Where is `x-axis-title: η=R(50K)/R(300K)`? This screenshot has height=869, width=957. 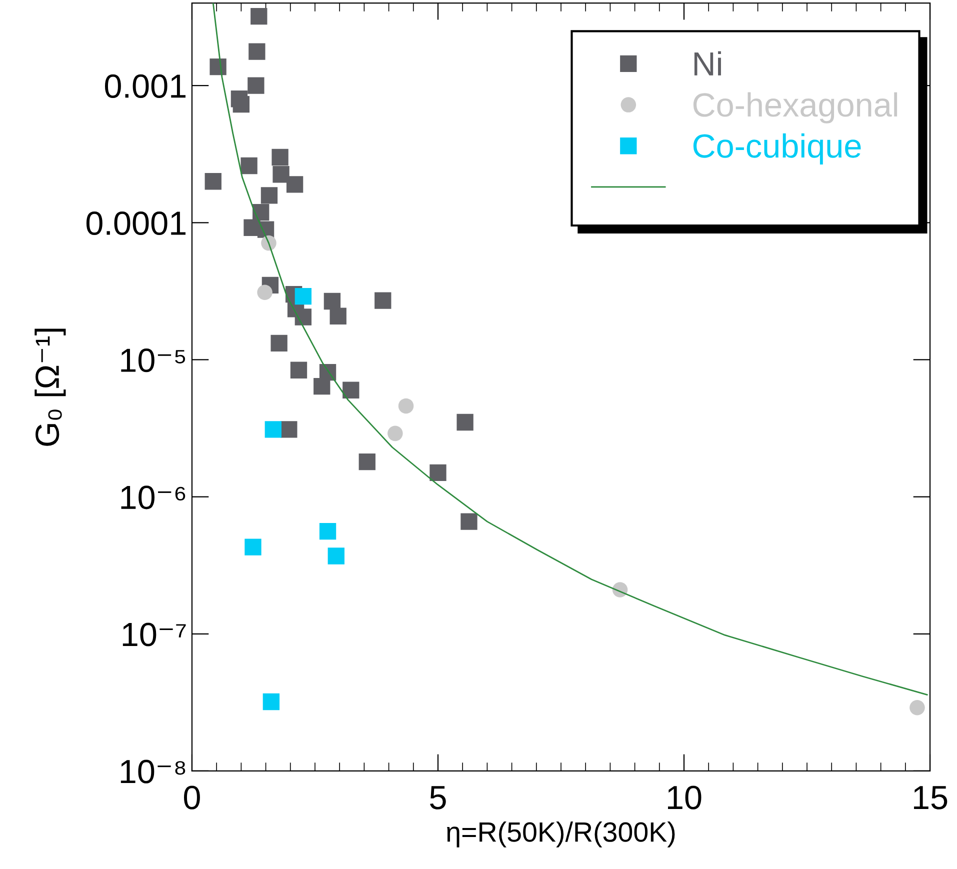
x-axis-title: η=R(50K)/R(300K) is located at coordinates (561, 834).